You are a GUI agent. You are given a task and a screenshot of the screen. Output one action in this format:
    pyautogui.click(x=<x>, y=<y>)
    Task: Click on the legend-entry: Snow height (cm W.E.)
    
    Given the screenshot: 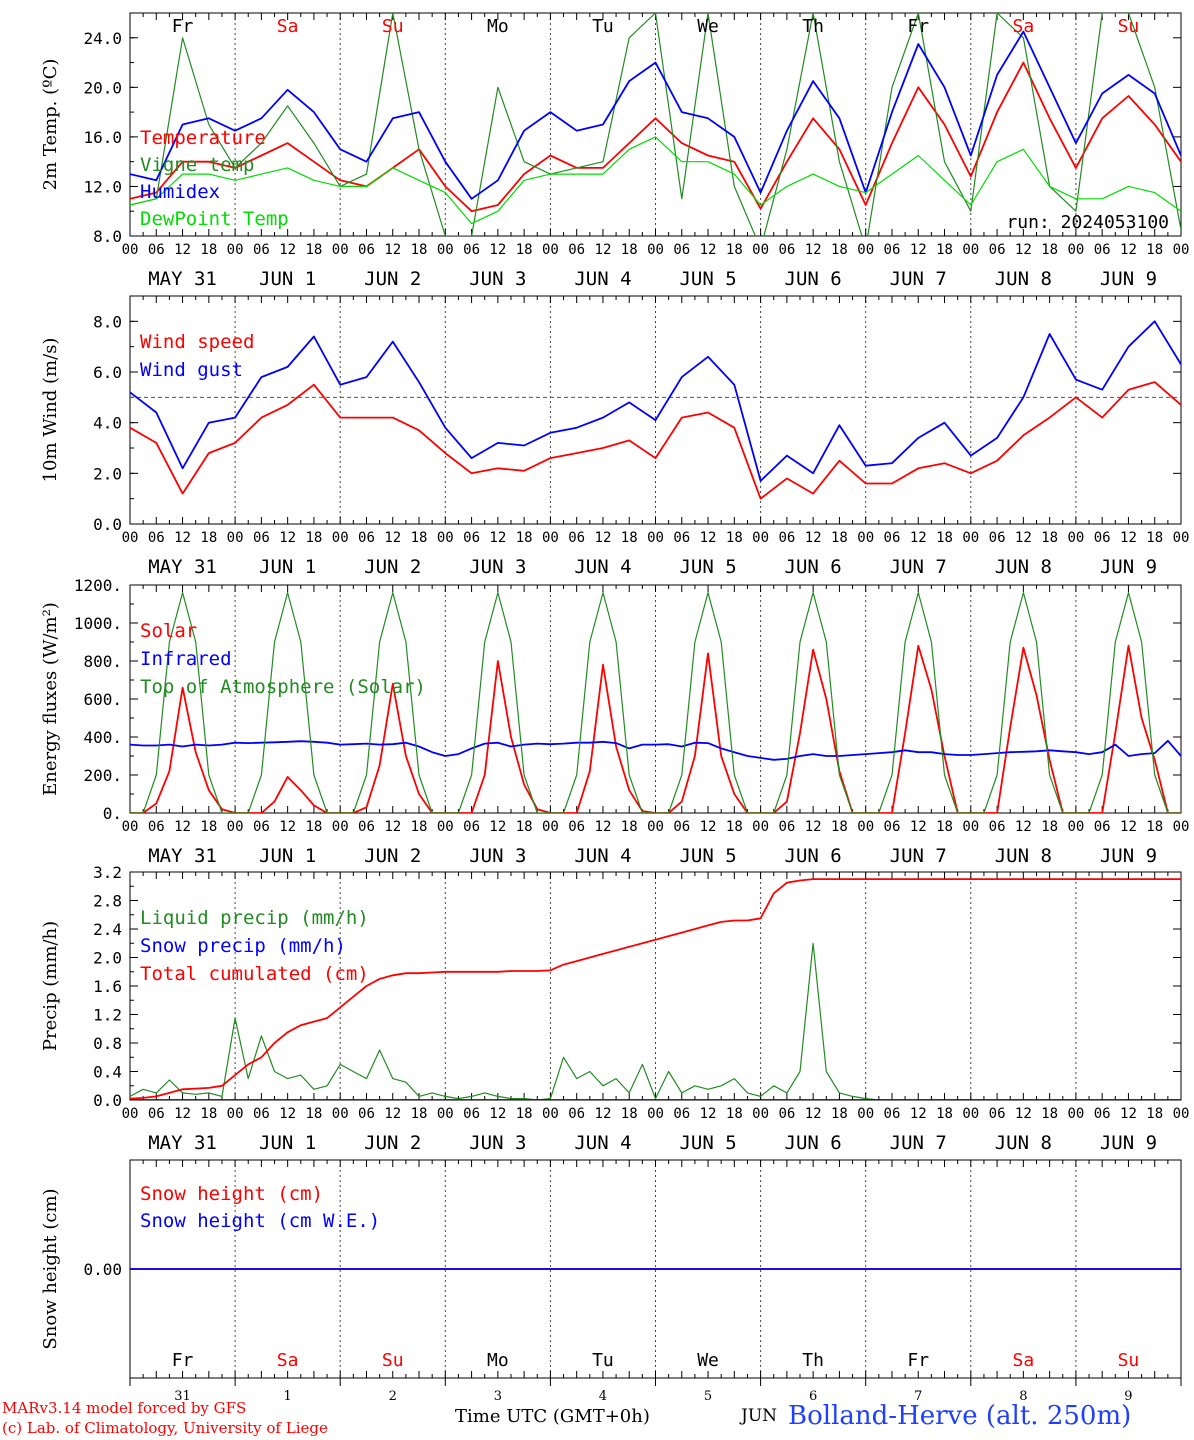 What is the action you would take?
    pyautogui.click(x=260, y=1221)
    